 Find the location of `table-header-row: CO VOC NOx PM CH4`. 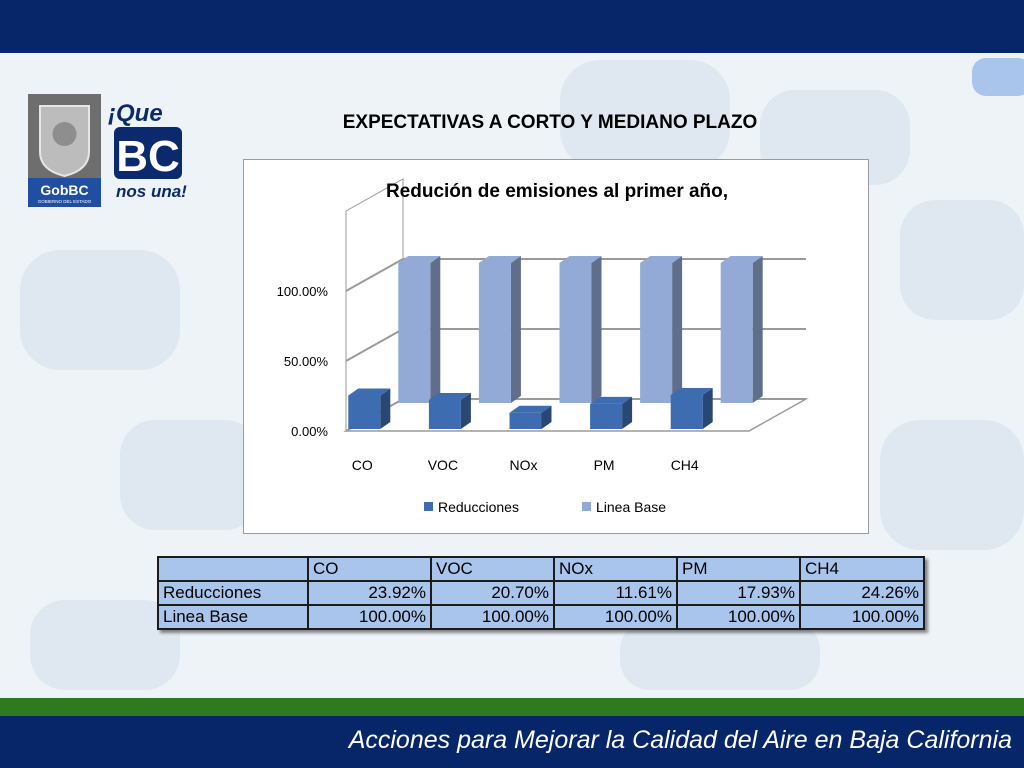

table-header-row: CO VOC NOx PM CH4 is located at coordinates (541, 569).